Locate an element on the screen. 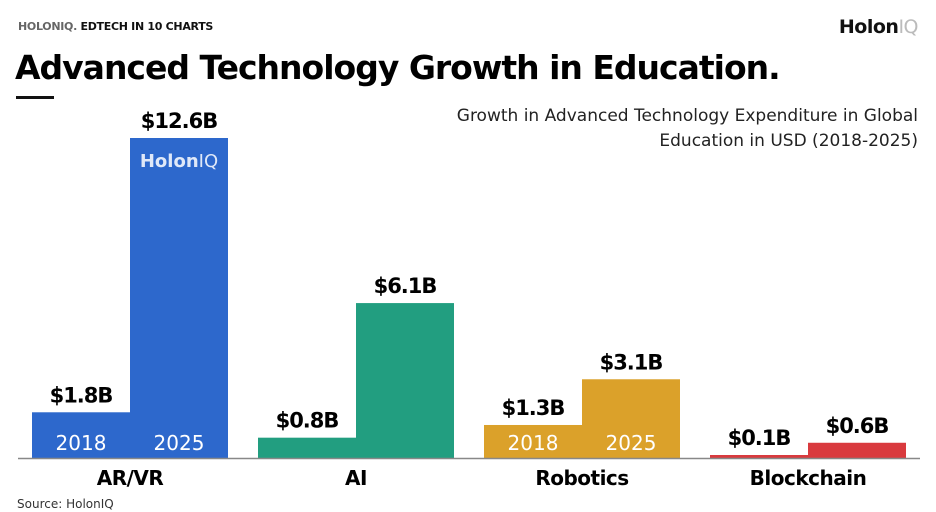  holoniq-watermark: HolonIQ is located at coordinates (179, 161).